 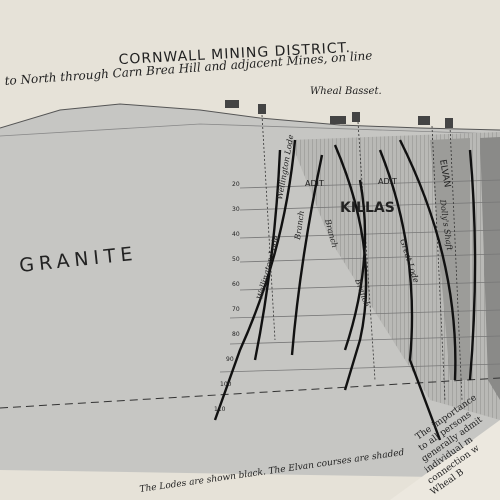 What do you see at coordinates (230, 359) in the screenshot?
I see `level-label: 90` at bounding box center [230, 359].